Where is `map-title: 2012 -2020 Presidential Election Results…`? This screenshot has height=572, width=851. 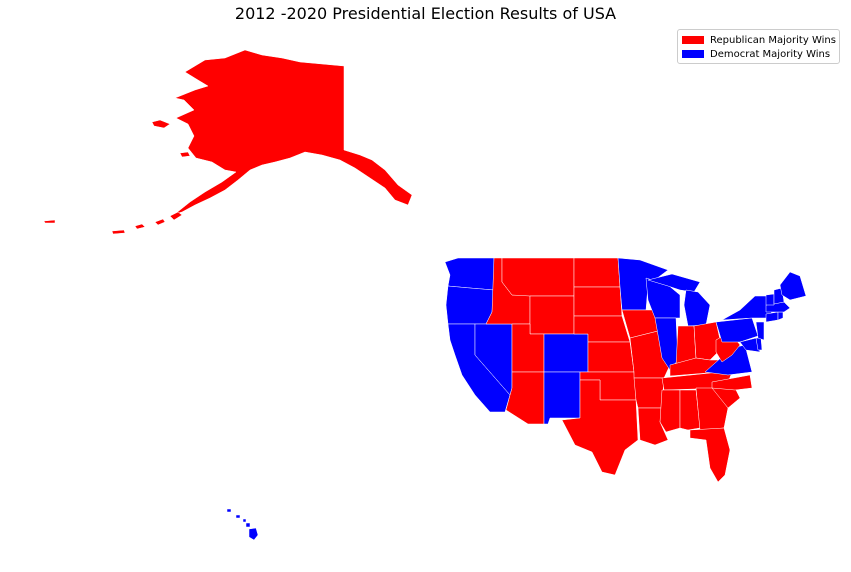
map-title: 2012 -2020 Presidential Election Results… is located at coordinates (425, 13).